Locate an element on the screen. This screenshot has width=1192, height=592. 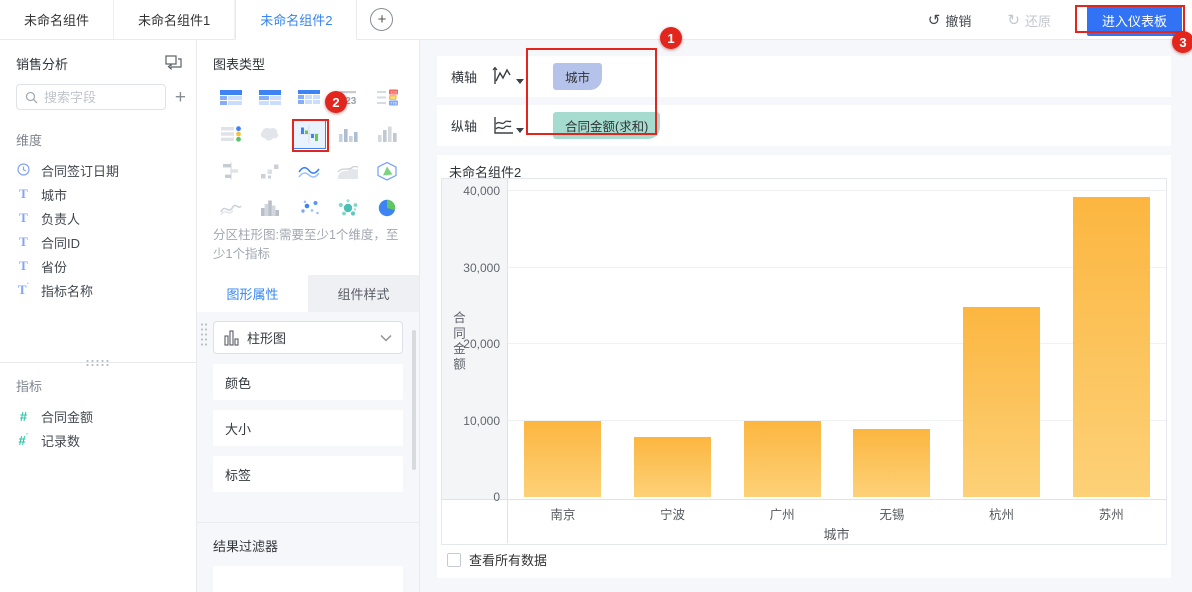
bar-slot-杭州: 杭州 is located at coordinates (1002, 356).